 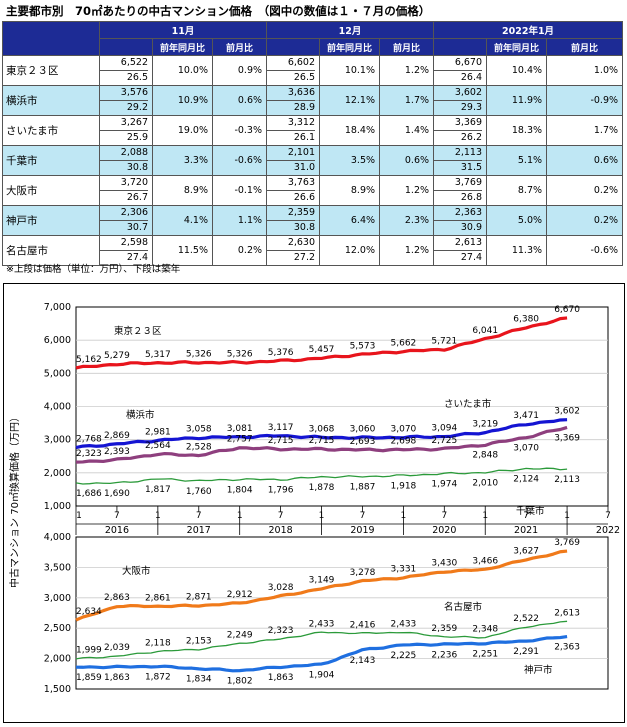 I want to click on building-age-value: 27.2, so click(x=304, y=257).